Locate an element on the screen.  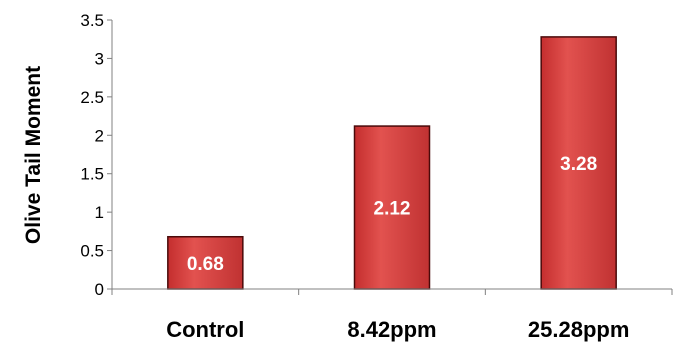
bar-value-label: 3.28 is located at coordinates (578, 164).